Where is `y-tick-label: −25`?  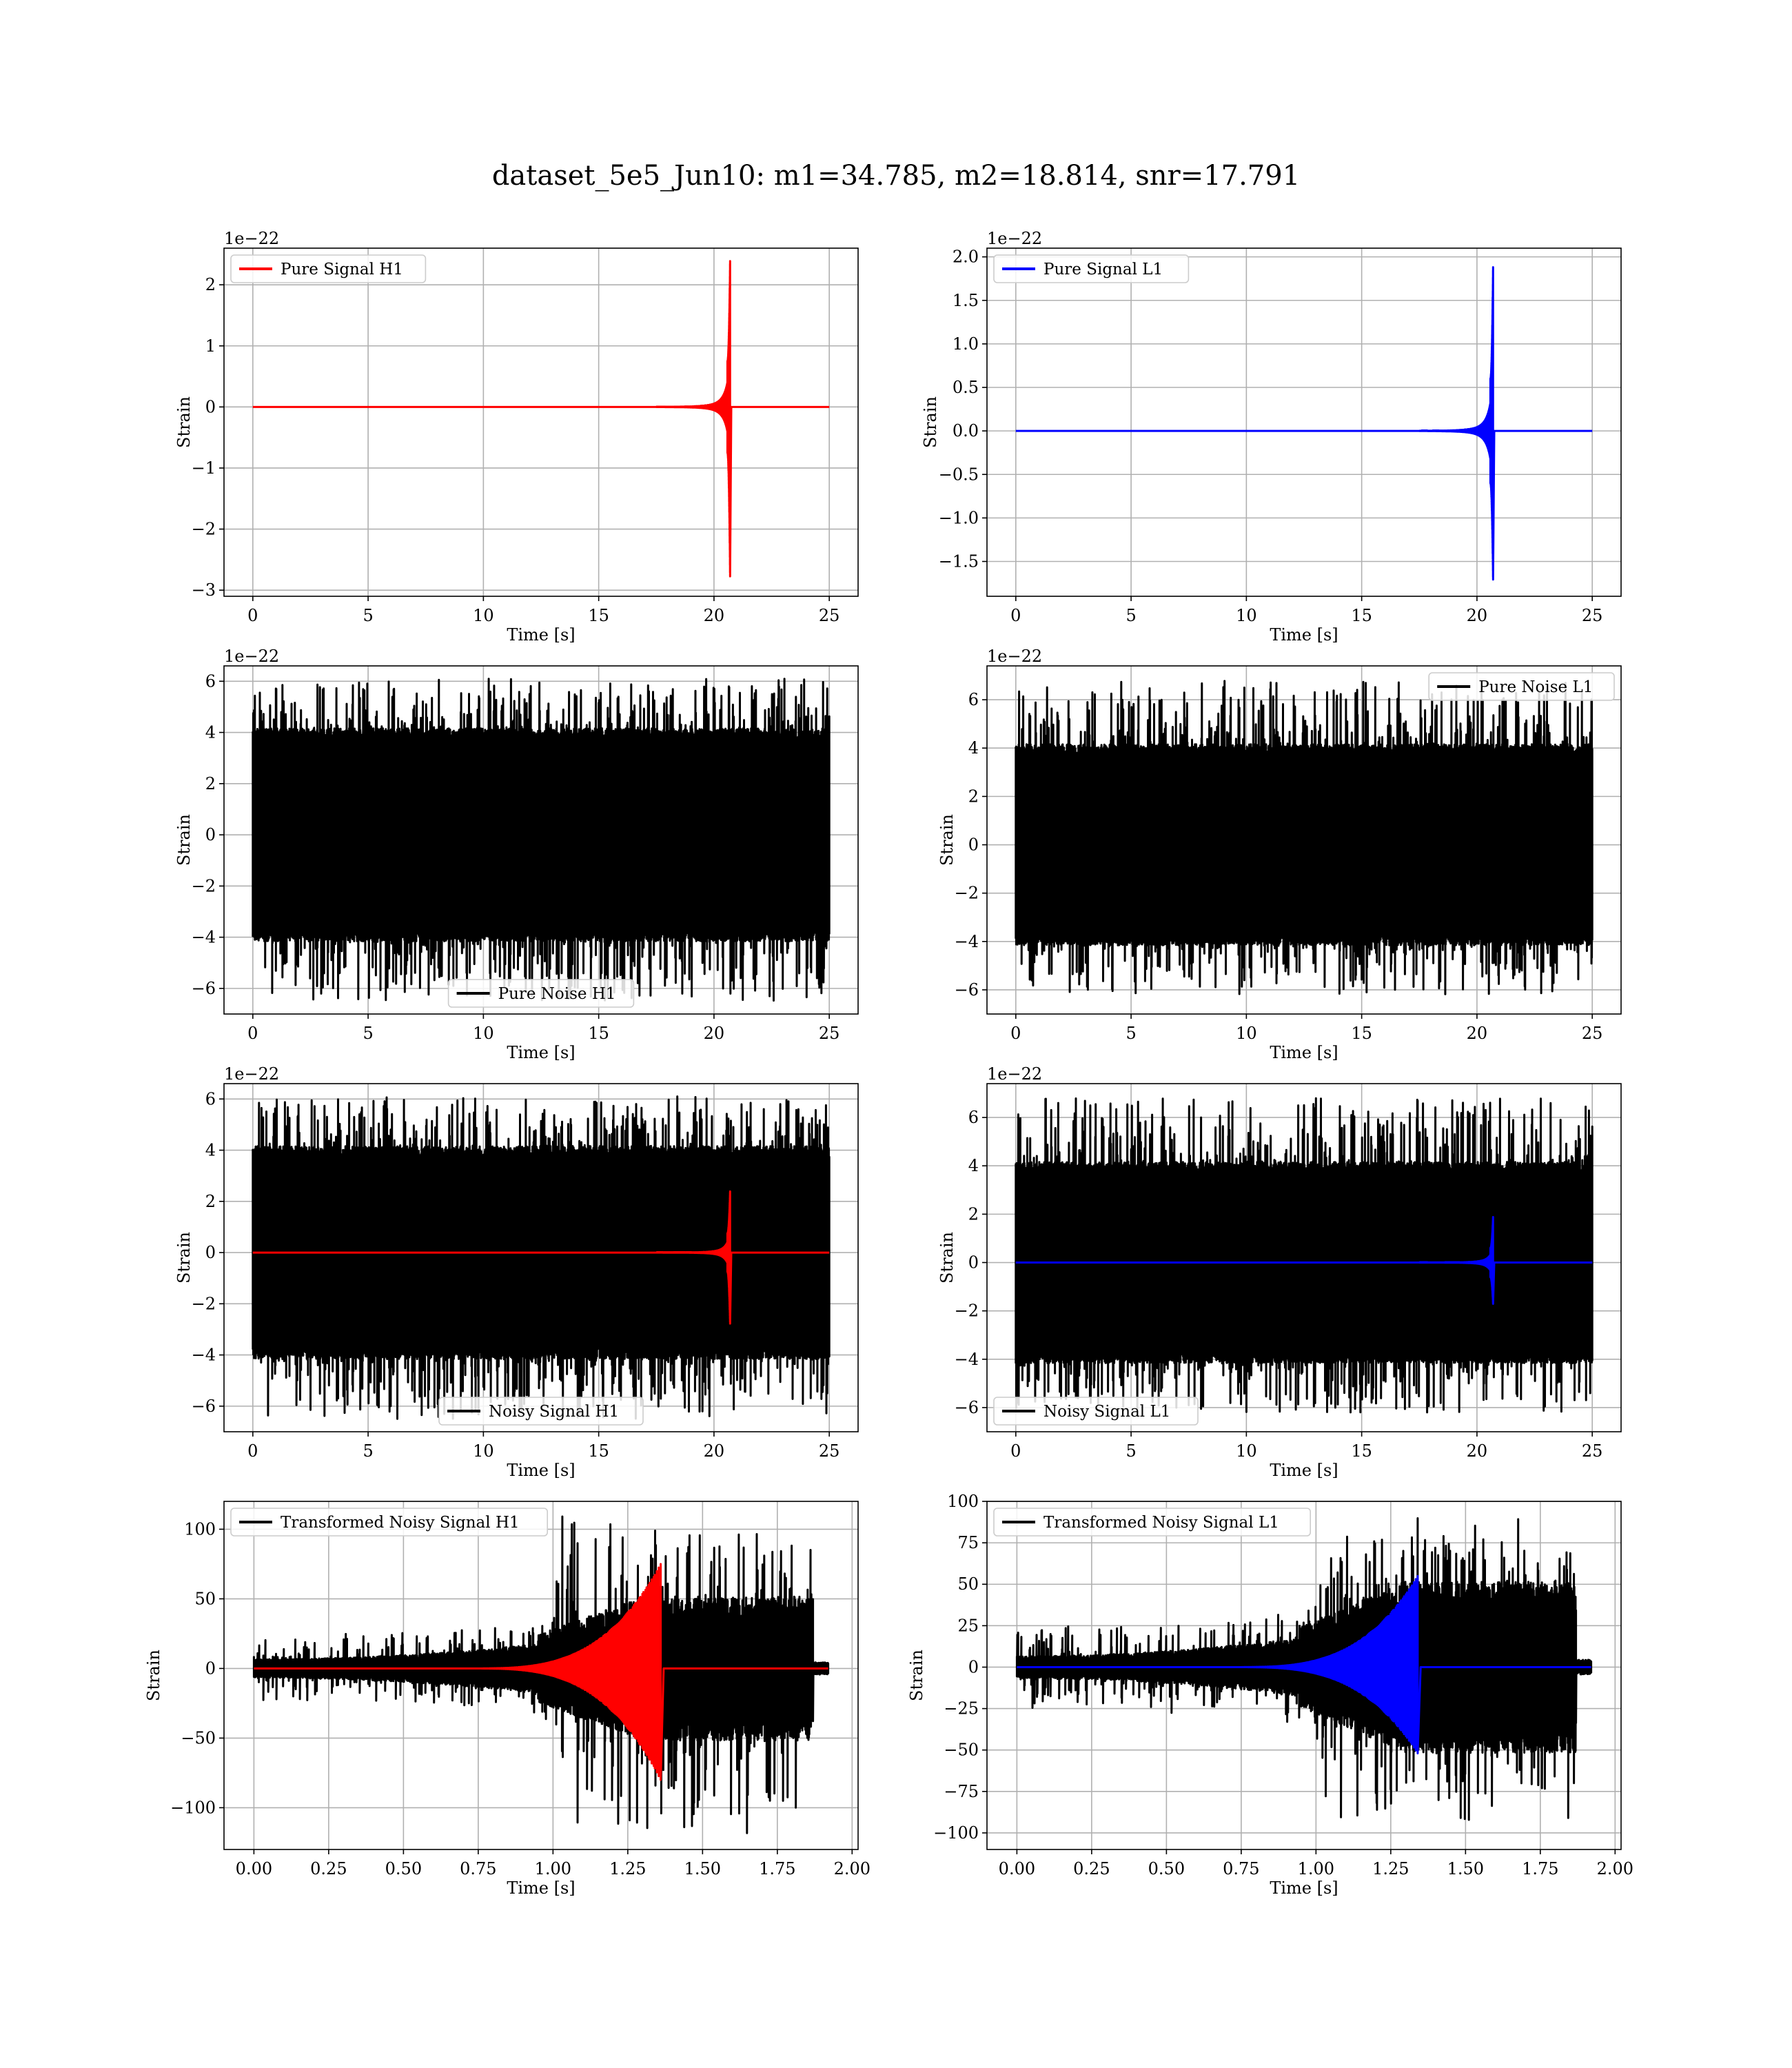 y-tick-label: −25 is located at coordinates (961, 1709).